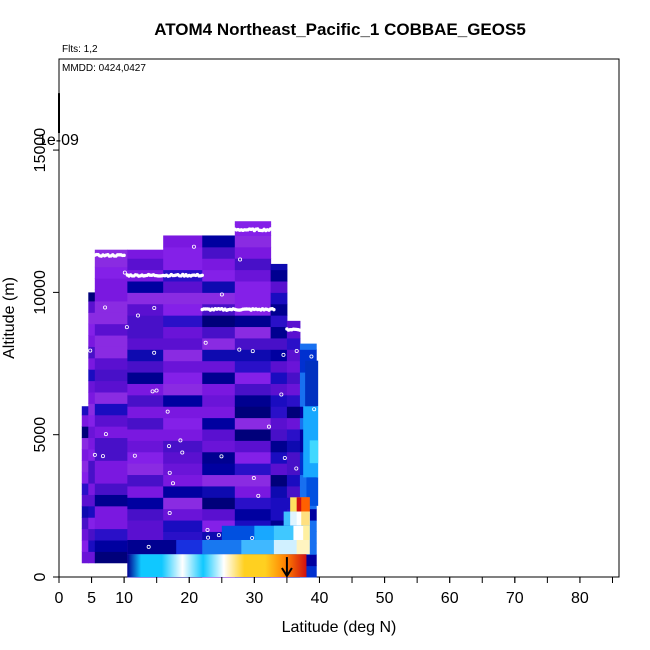  I want to click on chart-title: ATOM4 Northeast_Pacific_1 COBBAE_GEOS5, so click(340, 29).